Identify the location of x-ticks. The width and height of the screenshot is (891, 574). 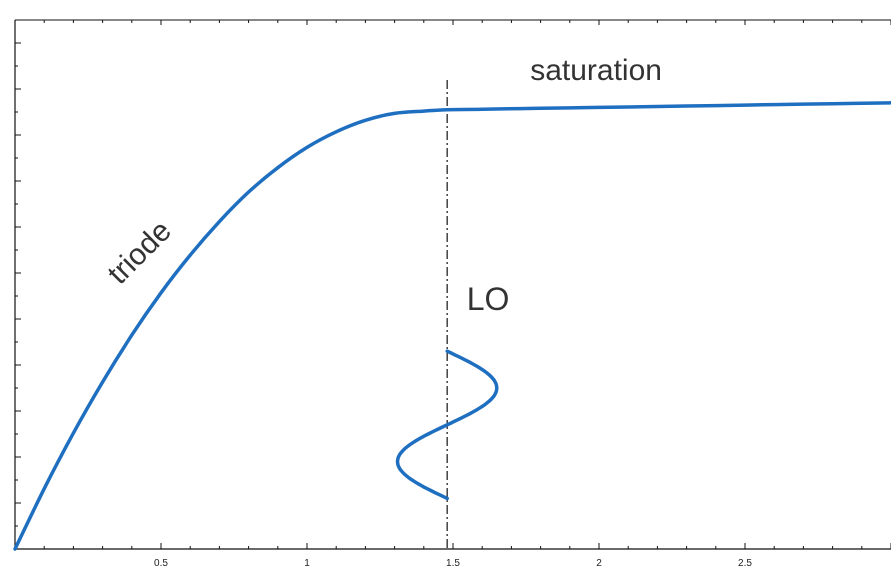
(467, 546).